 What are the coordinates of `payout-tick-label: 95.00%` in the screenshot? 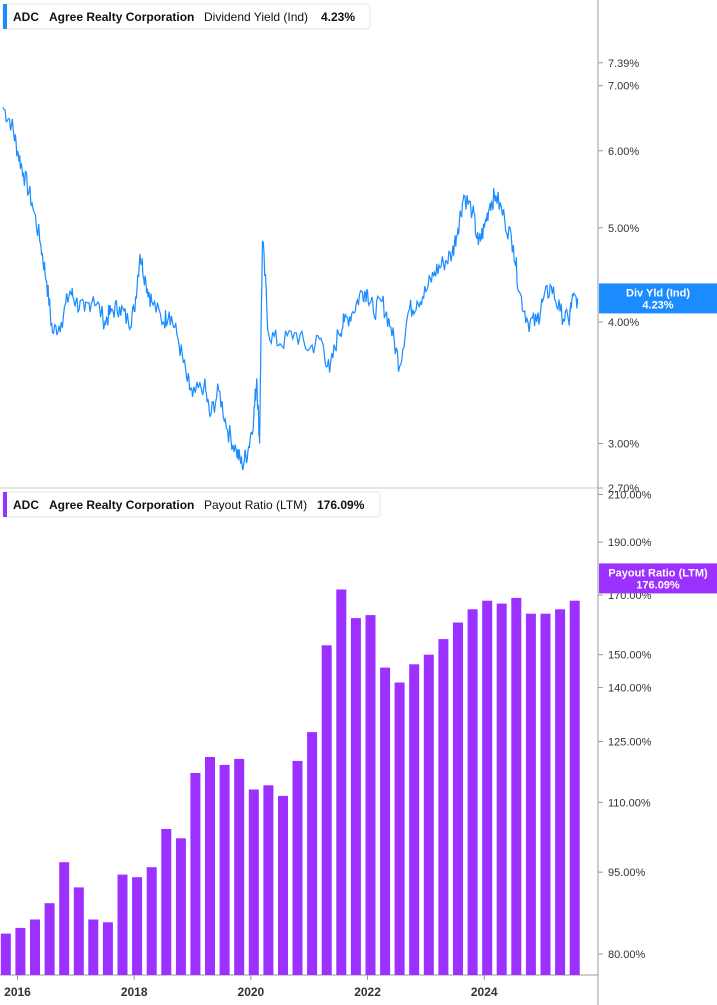 It's located at (627, 873).